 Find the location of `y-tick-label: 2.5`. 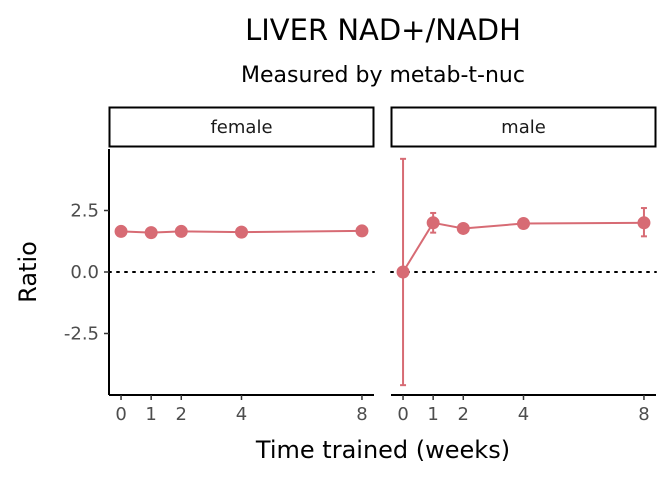

y-tick-label: 2.5 is located at coordinates (84, 211).